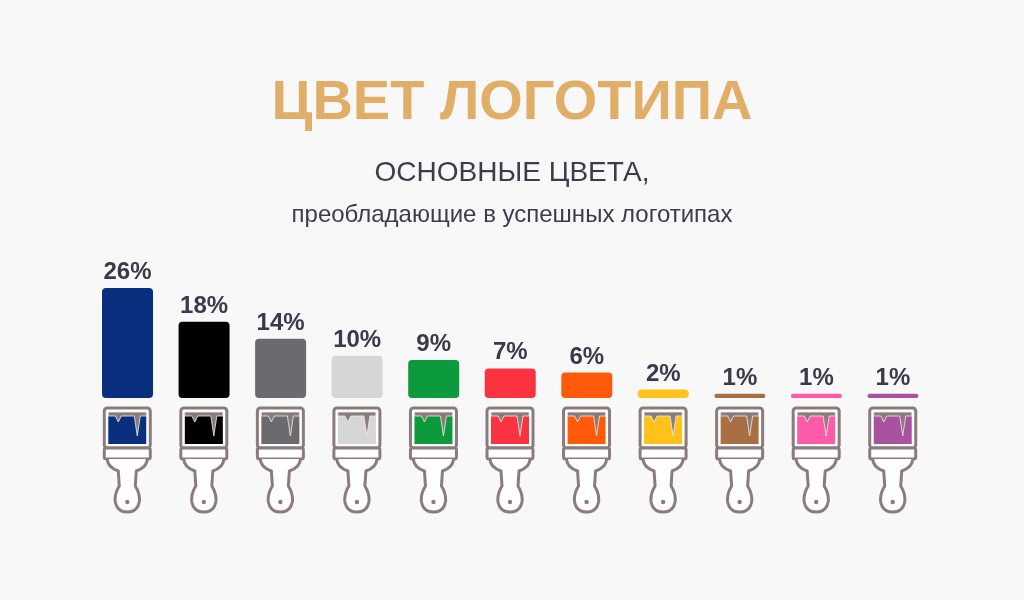  Describe the element at coordinates (127, 270) in the screenshot. I see `data-label: 26%` at that location.